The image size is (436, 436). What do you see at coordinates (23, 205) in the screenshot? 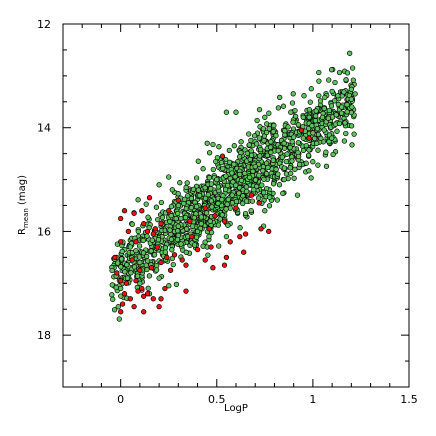
I see `y-axis-title: Rmean (mag)` at bounding box center [23, 205].